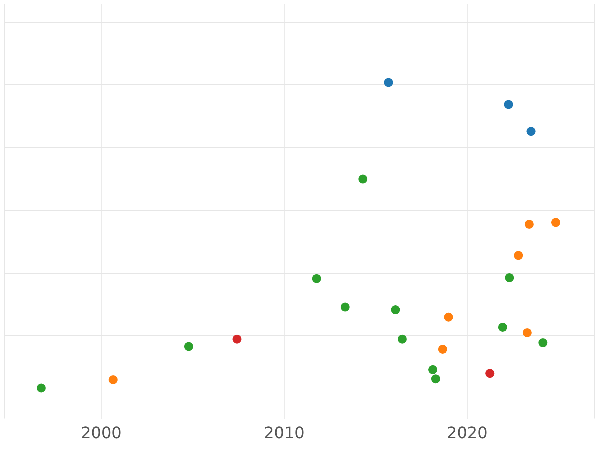 The width and height of the screenshot is (600, 450). What do you see at coordinates (467, 433) in the screenshot?
I see `x-tick-label: 2020` at bounding box center [467, 433].